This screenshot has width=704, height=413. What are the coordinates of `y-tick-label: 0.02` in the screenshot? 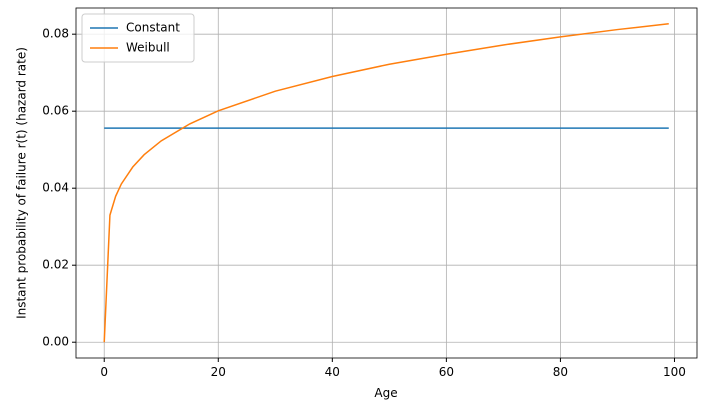 It's located at (55, 265).